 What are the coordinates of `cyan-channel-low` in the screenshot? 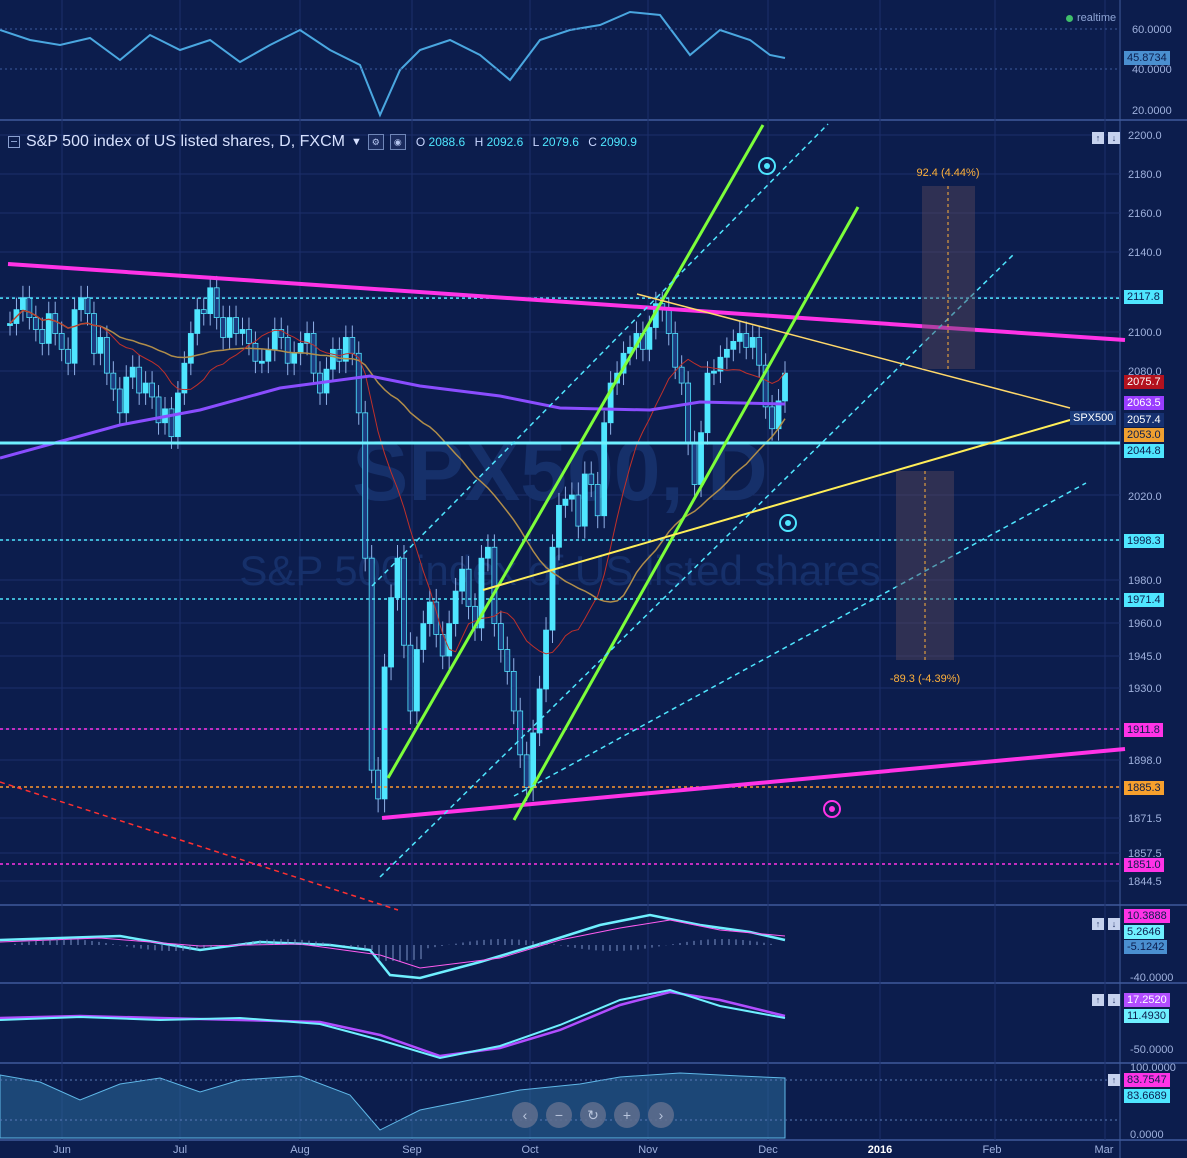 It's located at (800, 639).